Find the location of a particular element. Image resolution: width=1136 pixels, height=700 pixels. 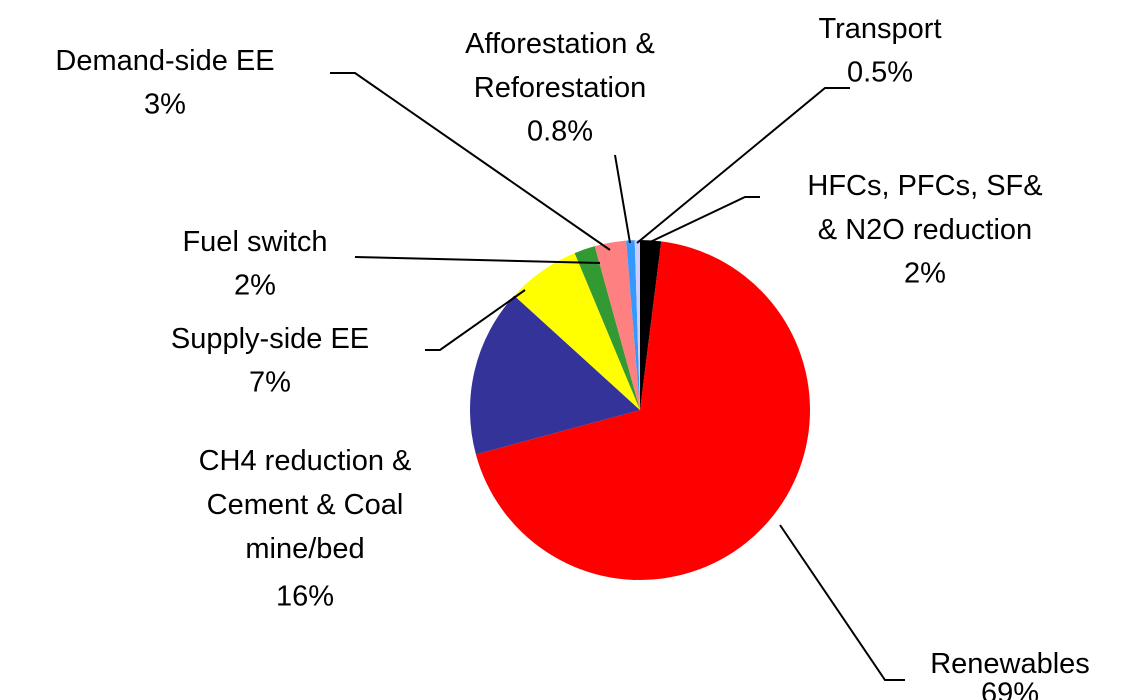

value-label: 7% is located at coordinates (270, 383).